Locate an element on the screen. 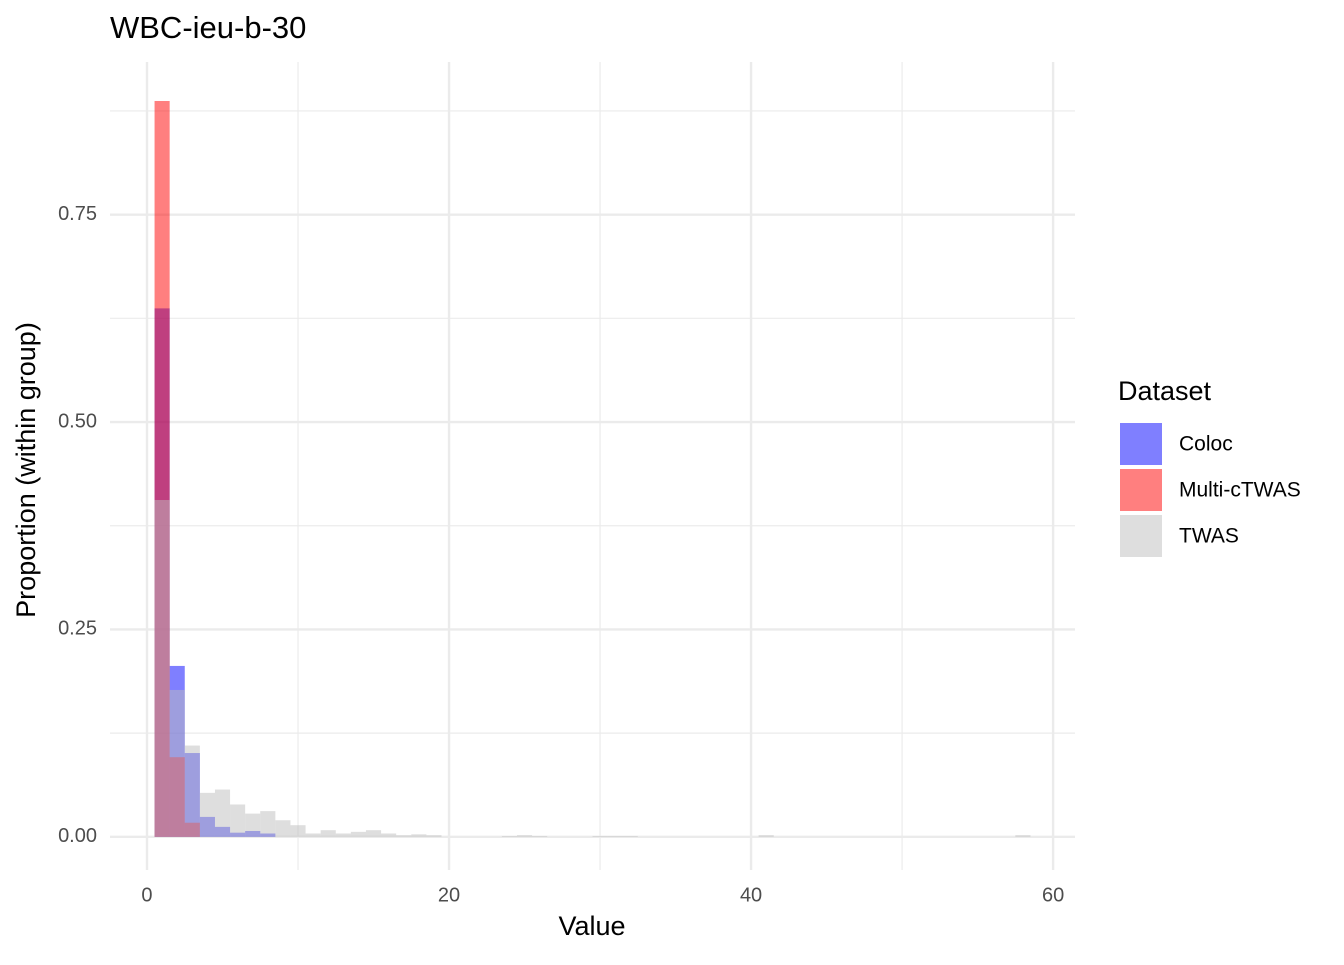 The image size is (1344, 965). y-tick-label: 0.75 is located at coordinates (77, 214).